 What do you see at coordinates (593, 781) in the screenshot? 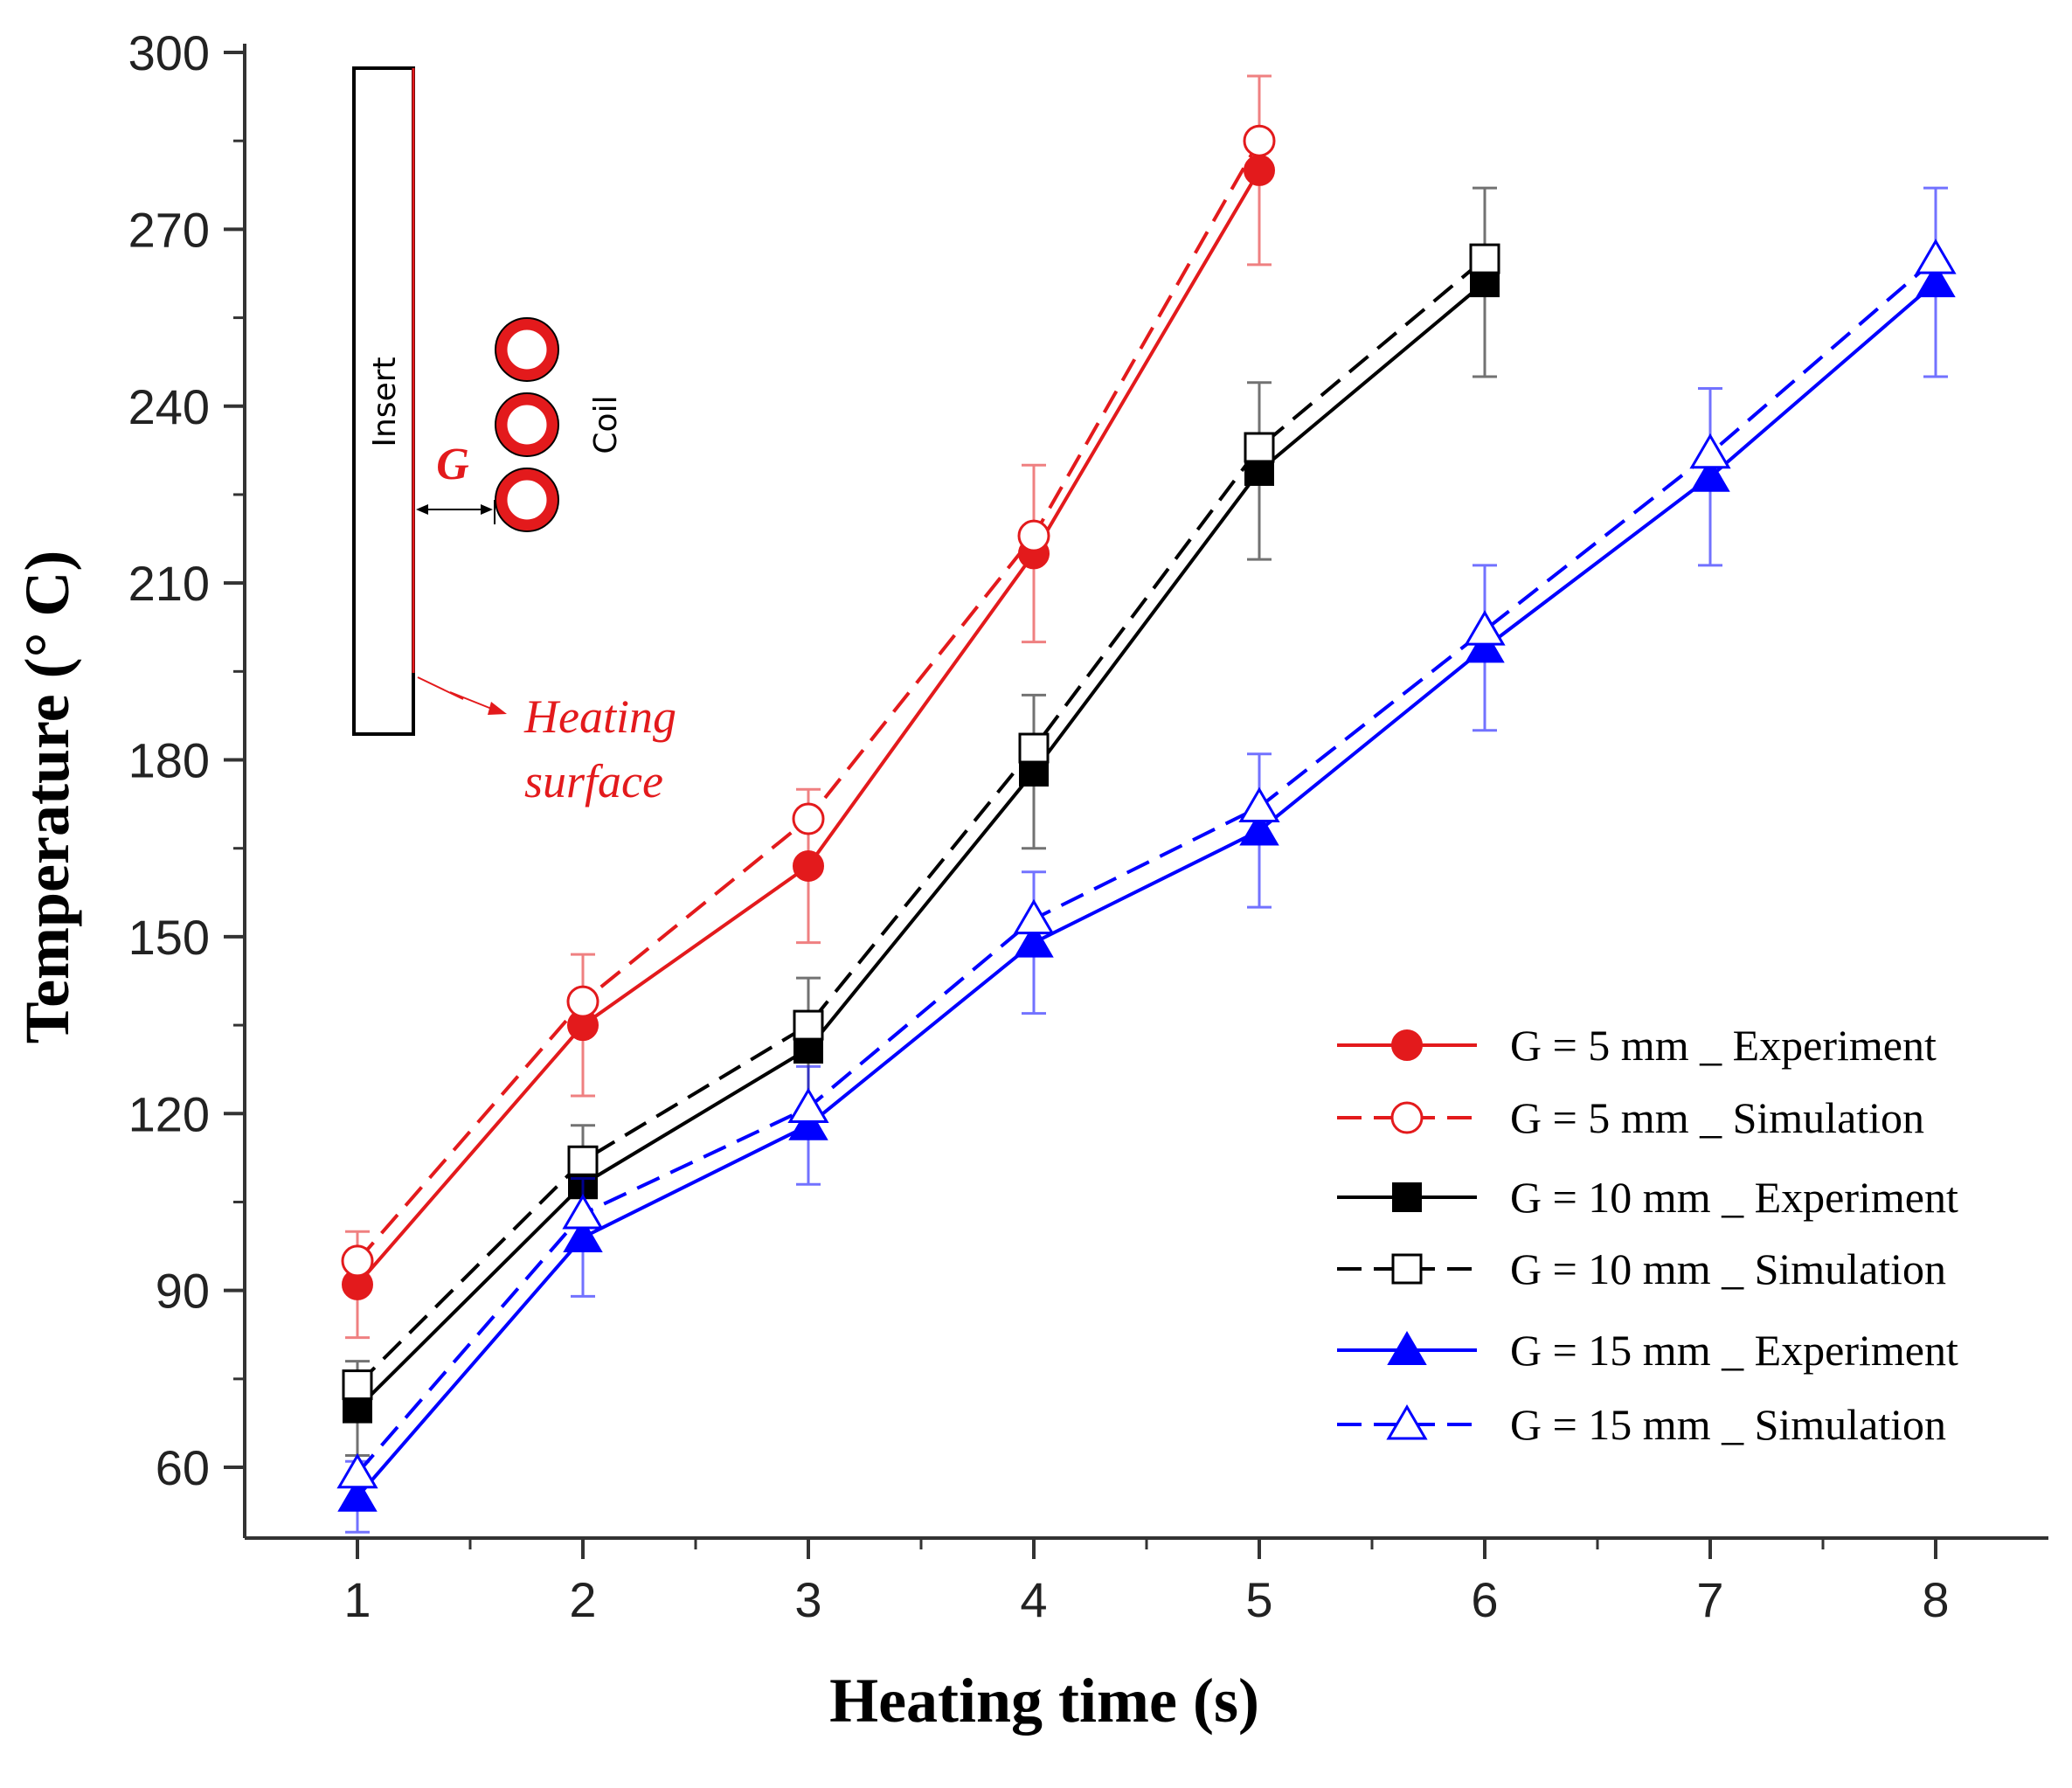
I see `heating-surface-label-2: surface` at bounding box center [593, 781].